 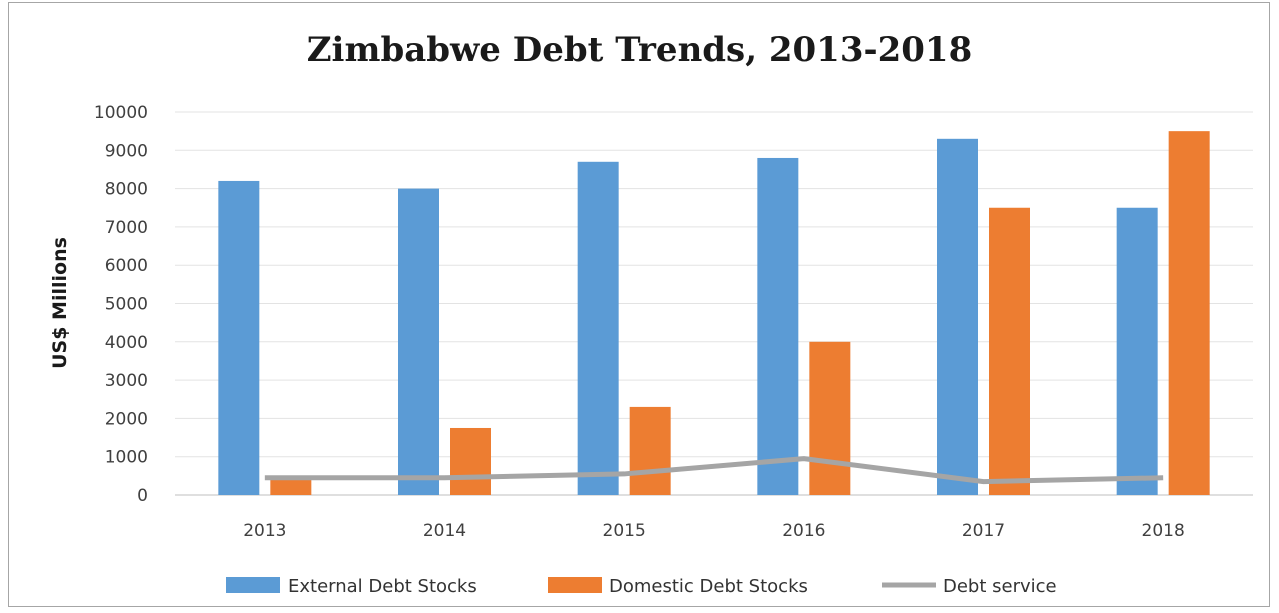 I want to click on x-tick-label: 2016, so click(x=803, y=531).